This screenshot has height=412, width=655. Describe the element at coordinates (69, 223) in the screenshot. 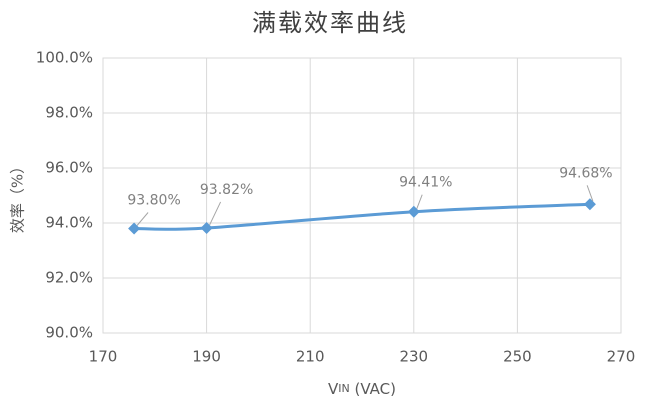

I see `y-tick-label: 94.0%` at that location.